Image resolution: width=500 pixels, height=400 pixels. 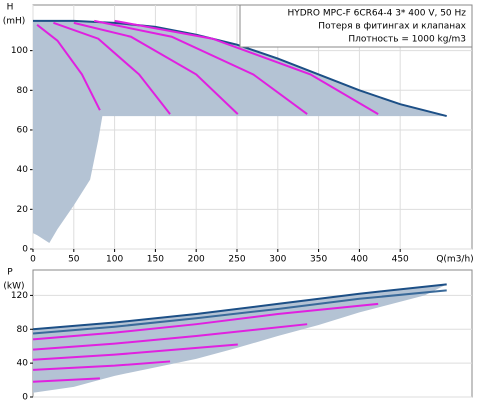 I want to click on y-axis-unit: (kW), so click(x=13, y=287).